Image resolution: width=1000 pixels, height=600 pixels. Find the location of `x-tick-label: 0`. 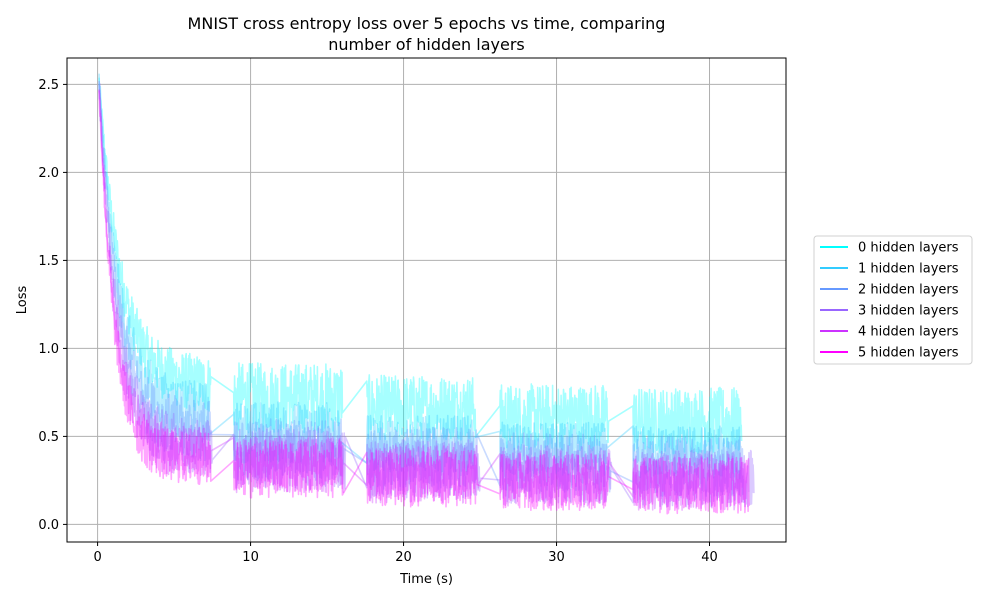

x-tick-label: 0 is located at coordinates (97, 557).